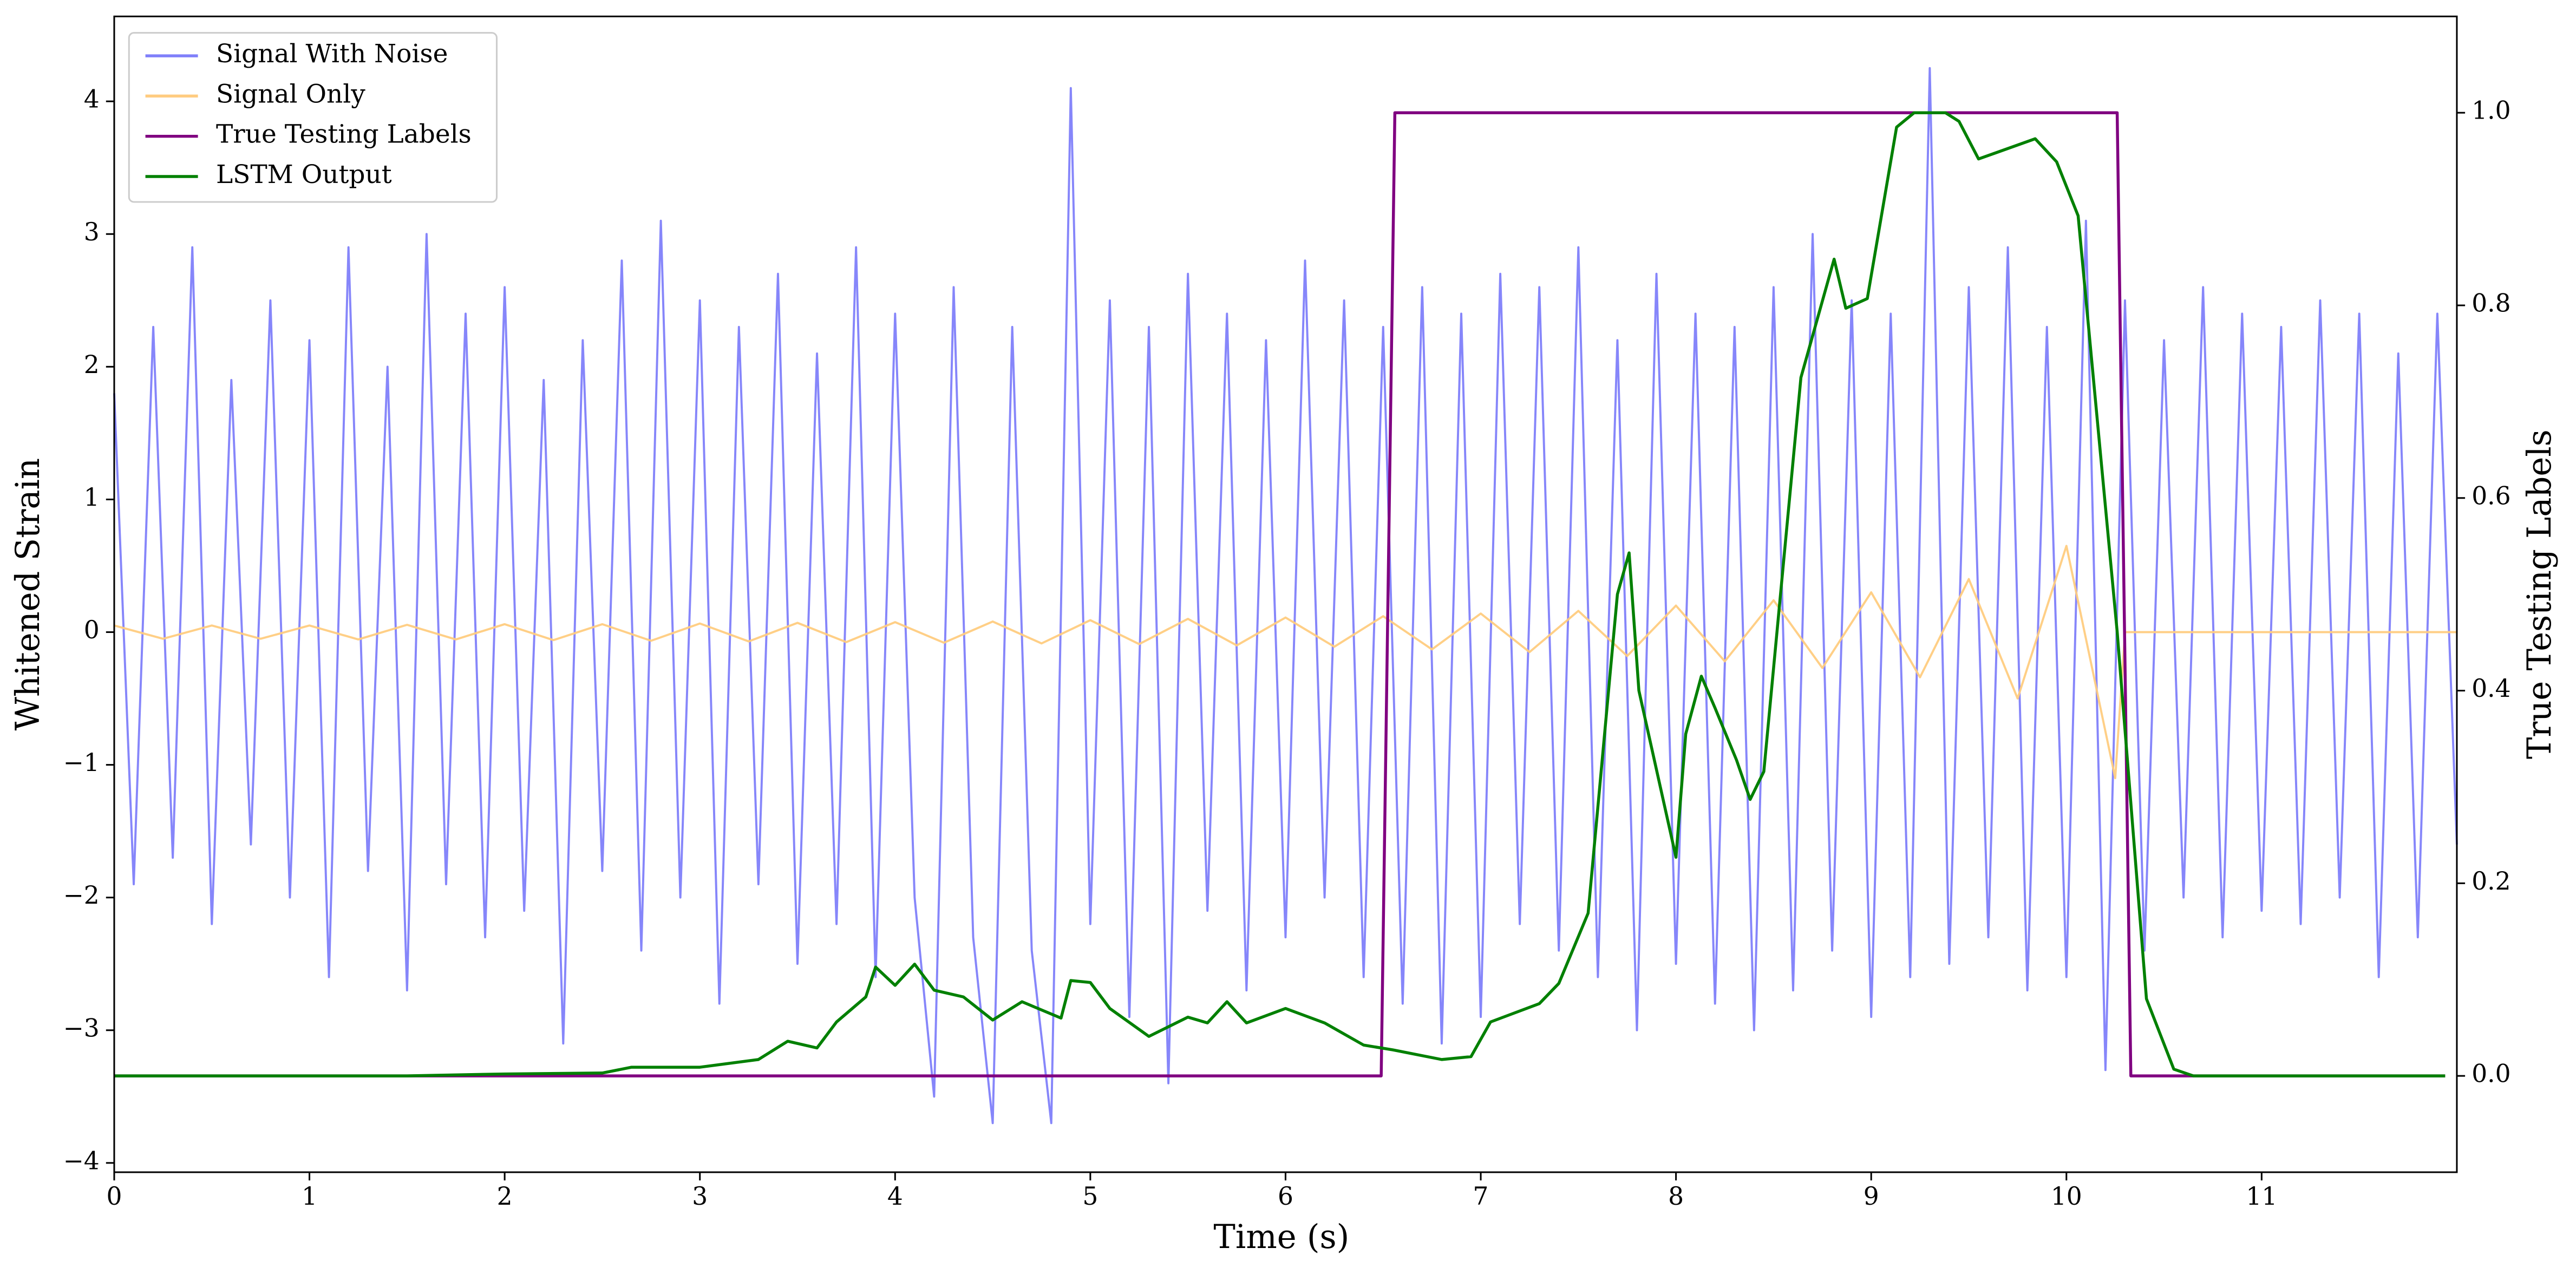 This screenshot has width=2576, height=1274. Describe the element at coordinates (28, 594) in the screenshot. I see `y-axis-label: Whitened Strain` at that location.